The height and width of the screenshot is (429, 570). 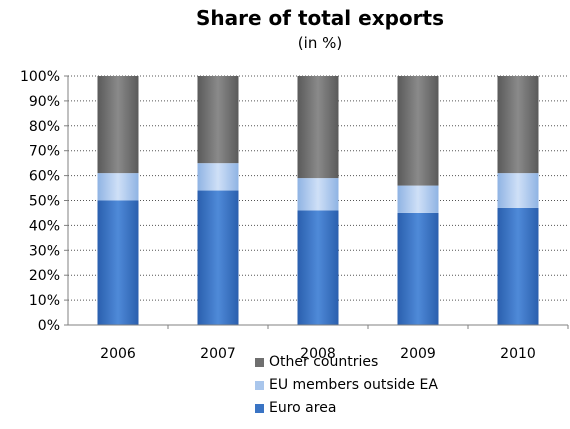 What do you see at coordinates (518, 266) in the screenshot?
I see `bar-segment-euro-area-2010` at bounding box center [518, 266].